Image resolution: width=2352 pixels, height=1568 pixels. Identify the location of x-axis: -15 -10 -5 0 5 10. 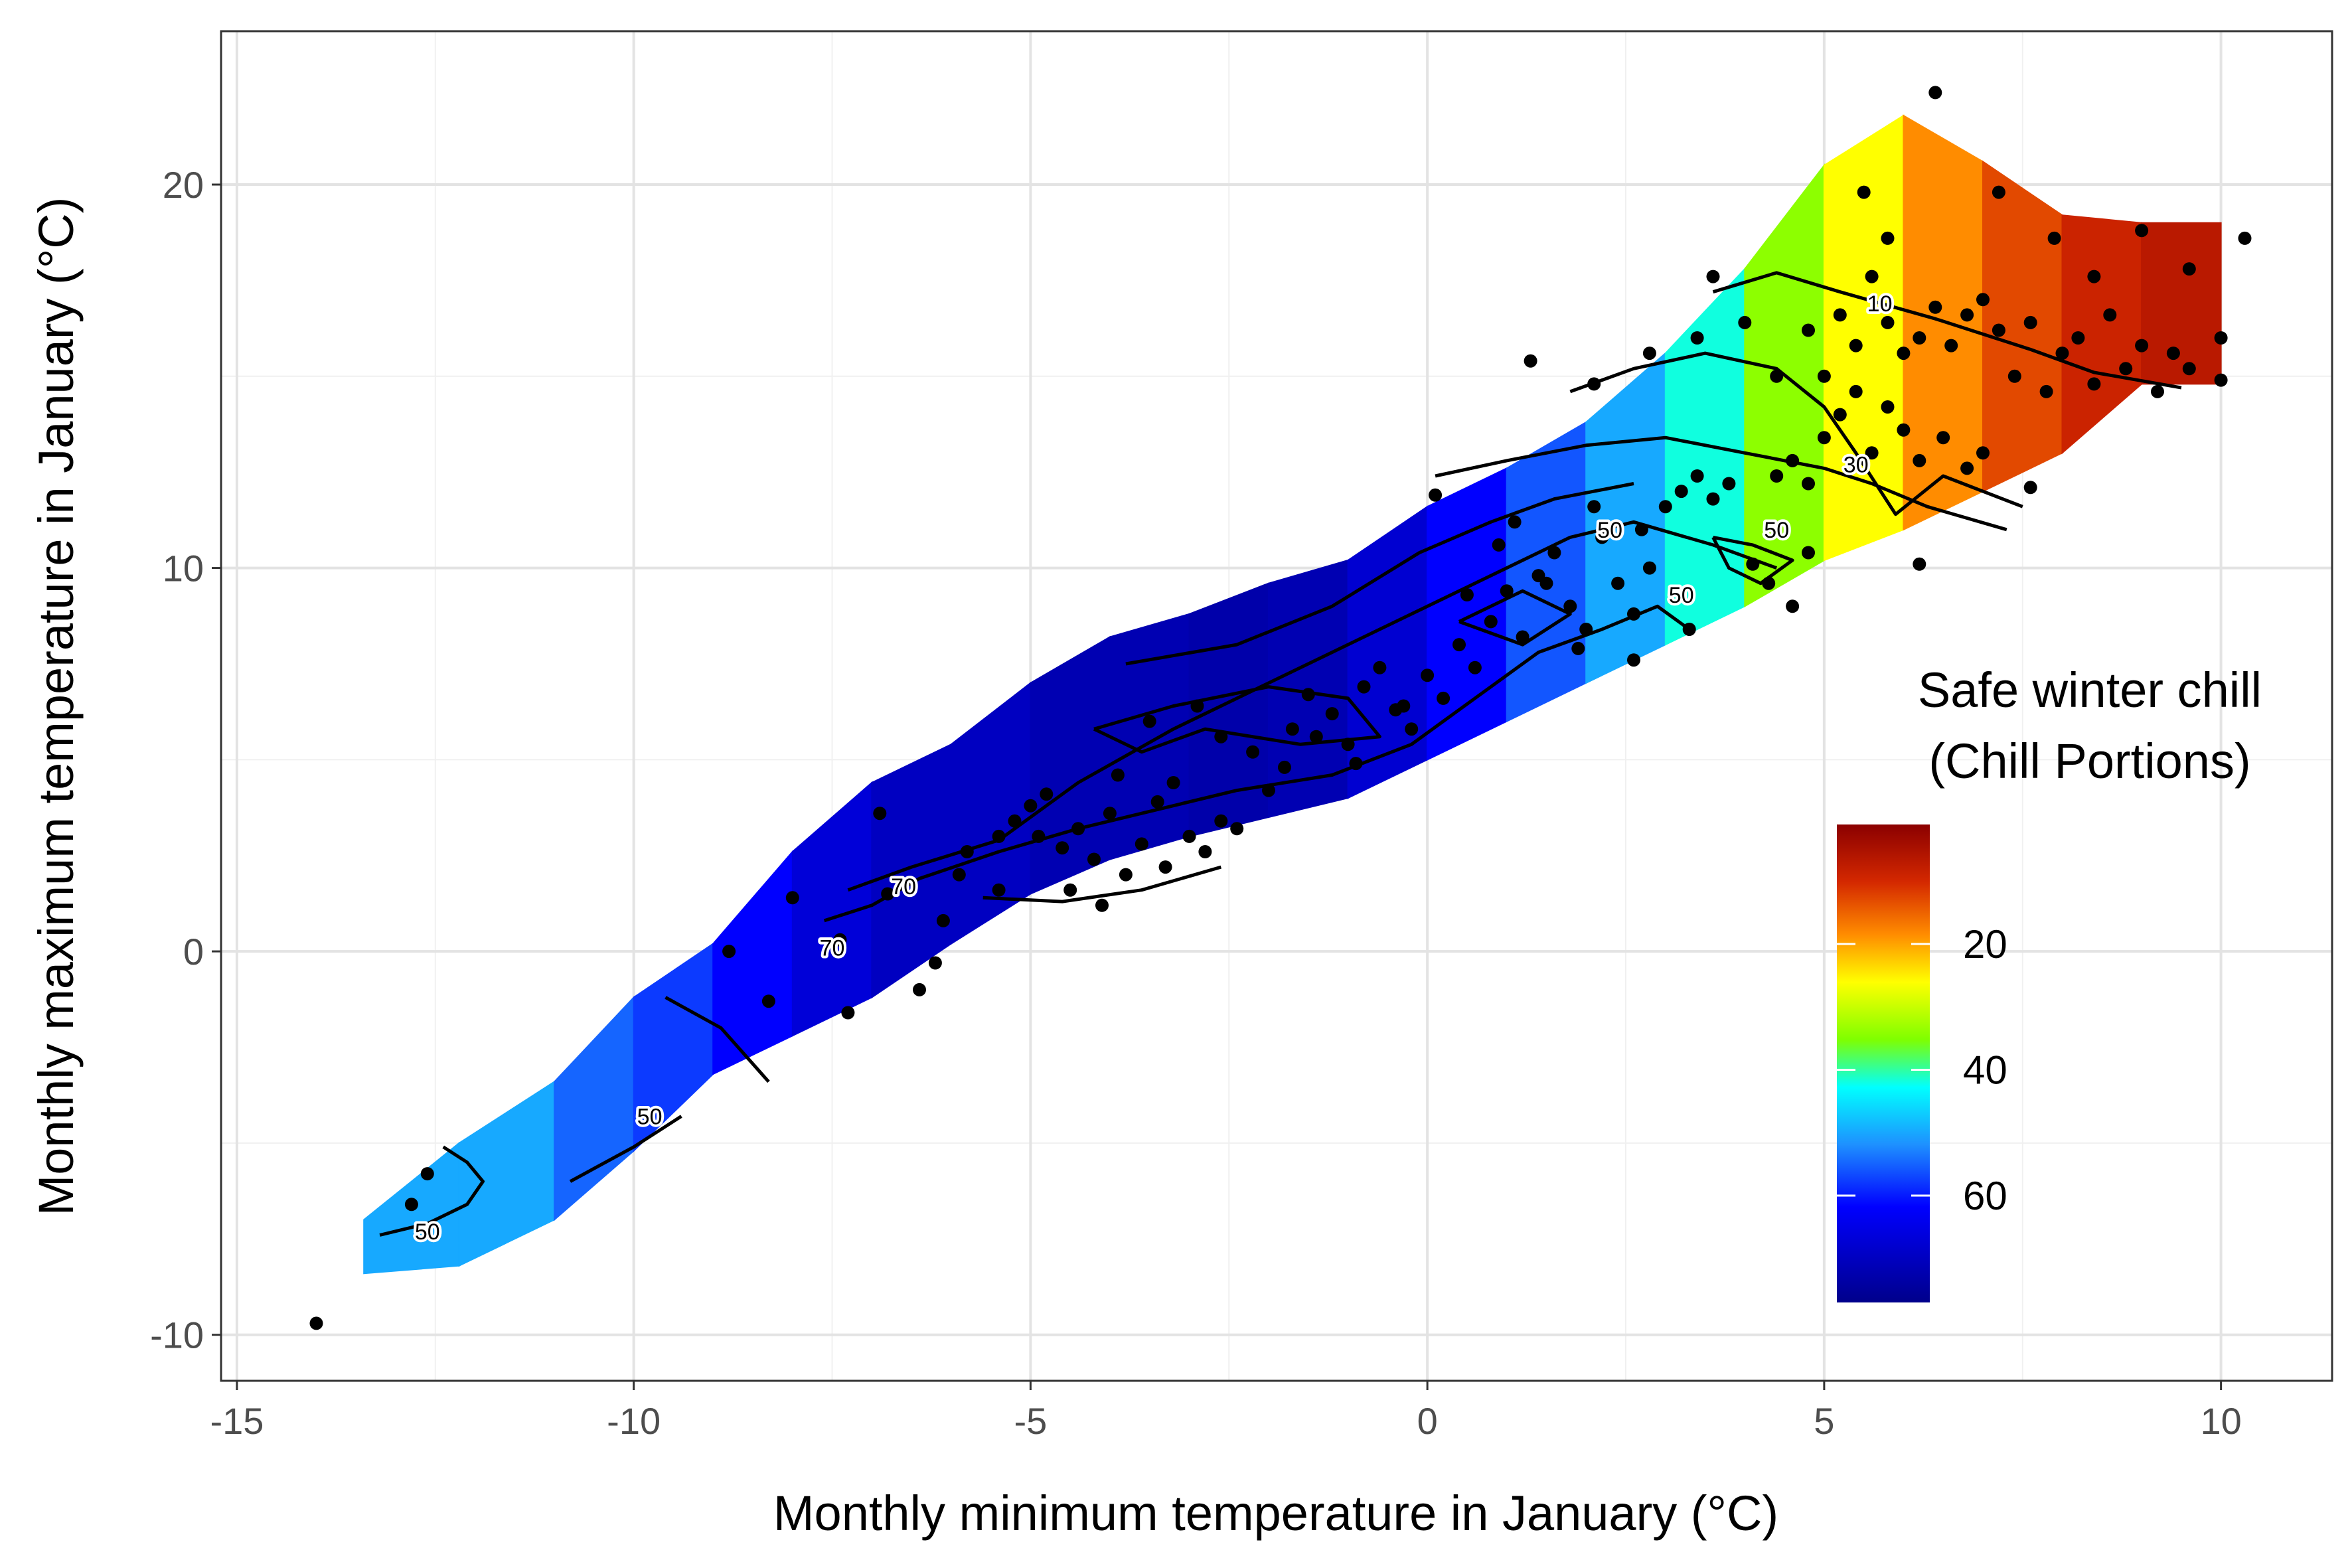
(1226, 1412).